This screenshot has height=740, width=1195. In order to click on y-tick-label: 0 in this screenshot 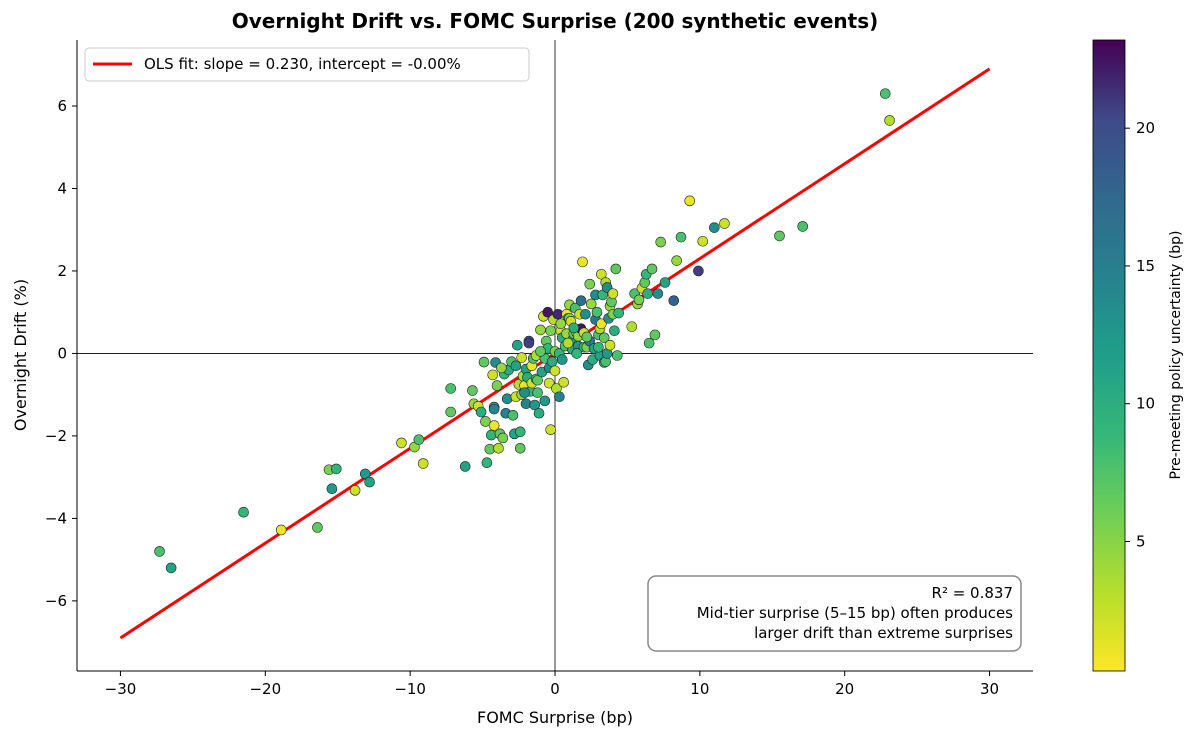, I will do `click(62, 353)`.